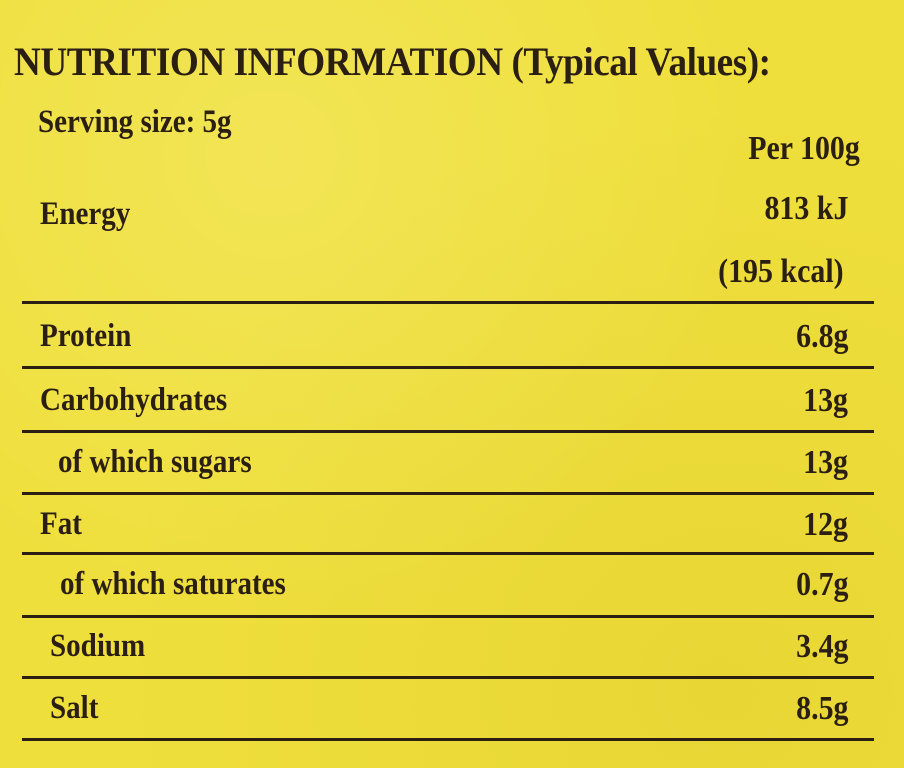 Image resolution: width=904 pixels, height=768 pixels. What do you see at coordinates (392, 61) in the screenshot?
I see `nutrition-title: NUTRITION INFORMATION (Typical Values):` at bounding box center [392, 61].